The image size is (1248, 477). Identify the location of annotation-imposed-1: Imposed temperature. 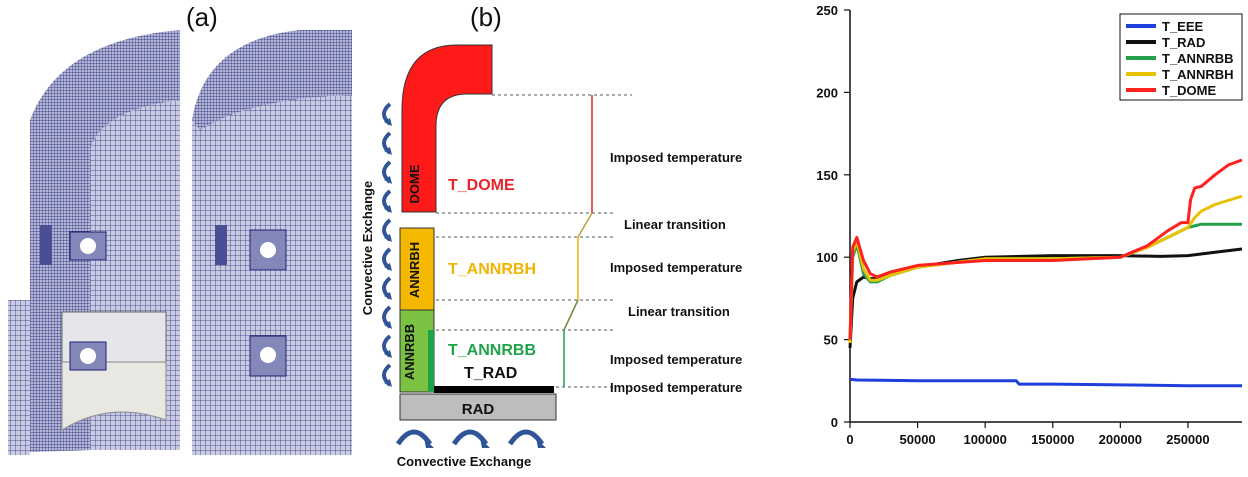
(676, 157).